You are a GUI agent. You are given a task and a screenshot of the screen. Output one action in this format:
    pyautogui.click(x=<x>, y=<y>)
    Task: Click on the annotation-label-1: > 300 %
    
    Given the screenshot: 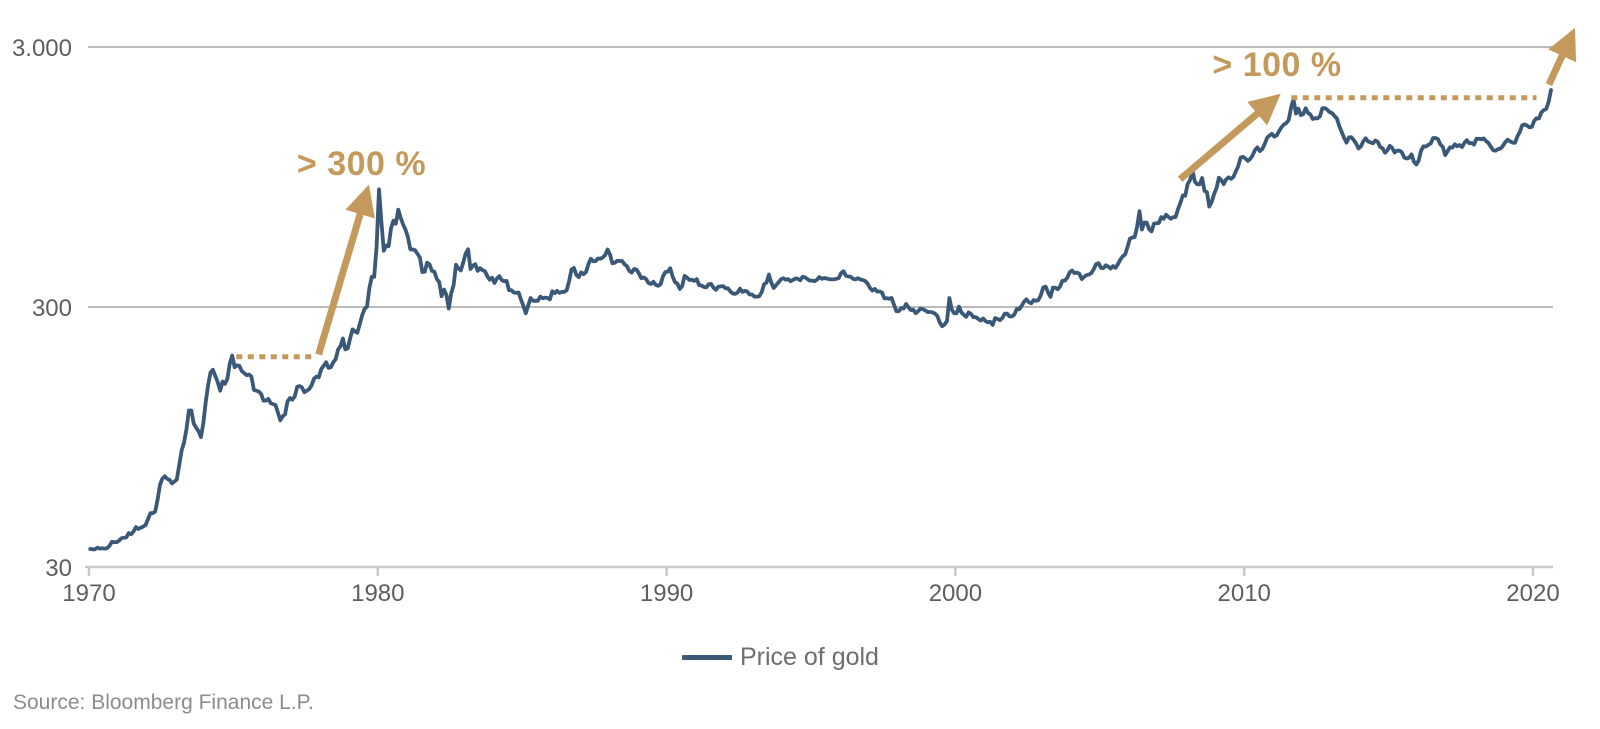 What is the action you would take?
    pyautogui.click(x=361, y=164)
    